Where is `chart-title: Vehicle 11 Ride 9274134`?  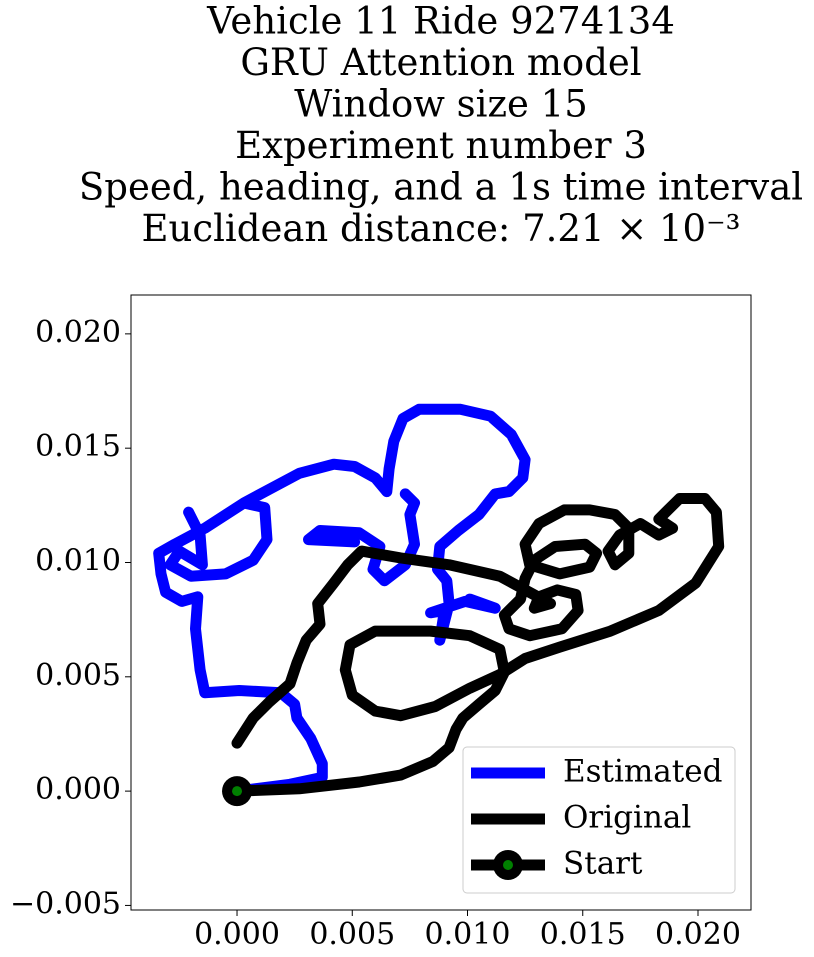 chart-title: Vehicle 11 Ride 9274134 is located at coordinates (440, 21).